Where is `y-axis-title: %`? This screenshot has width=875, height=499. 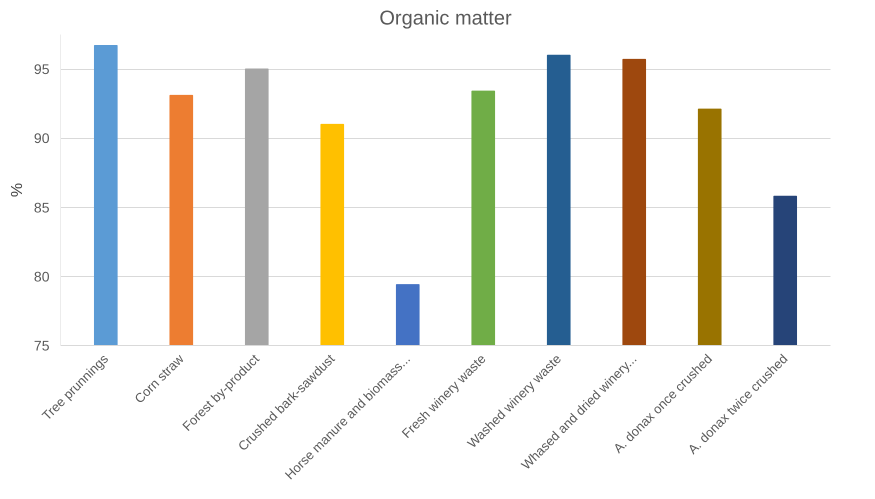 y-axis-title: % is located at coordinates (17, 190).